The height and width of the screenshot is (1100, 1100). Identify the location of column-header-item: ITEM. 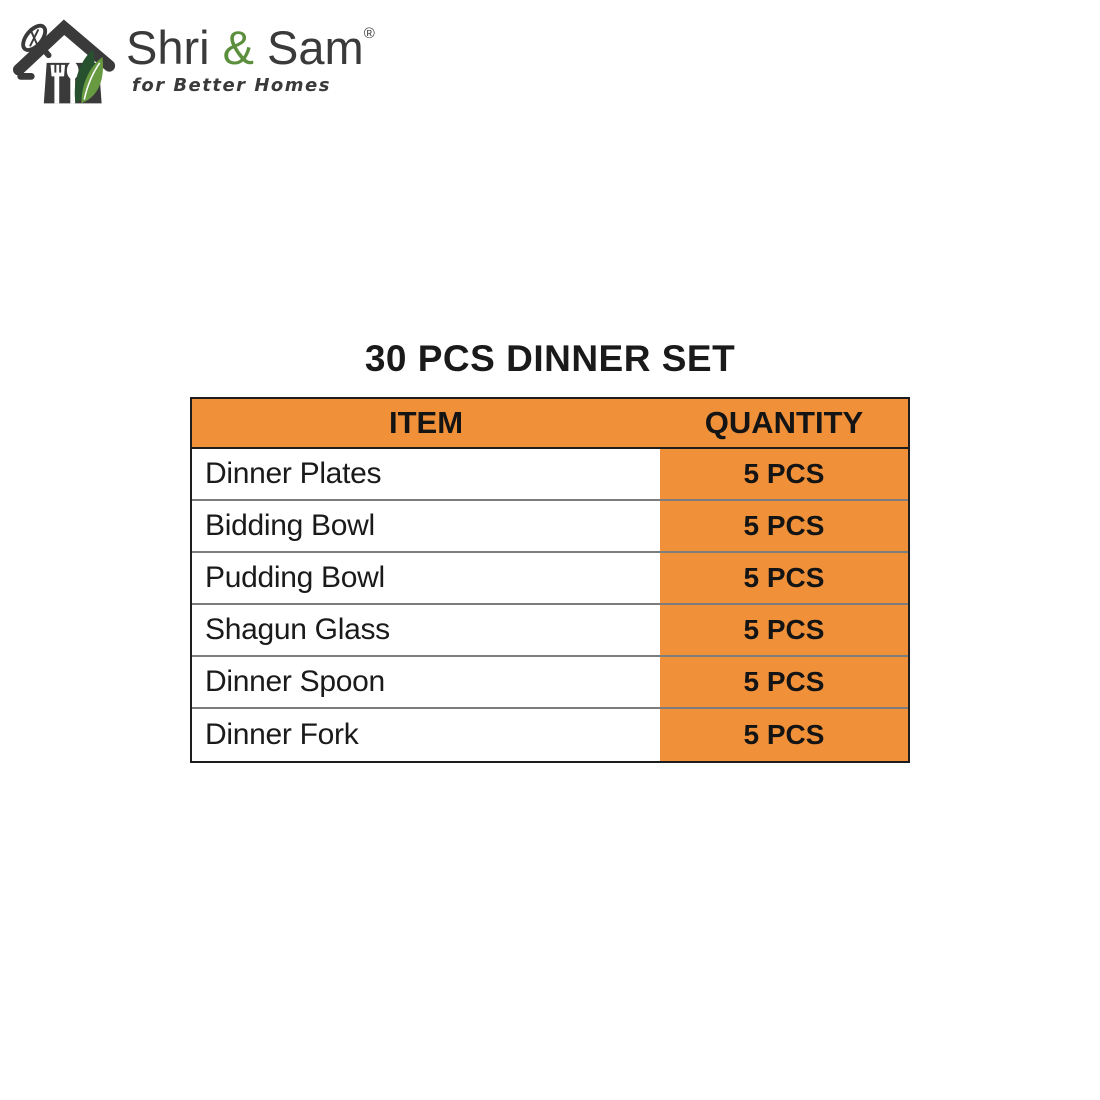
(426, 422).